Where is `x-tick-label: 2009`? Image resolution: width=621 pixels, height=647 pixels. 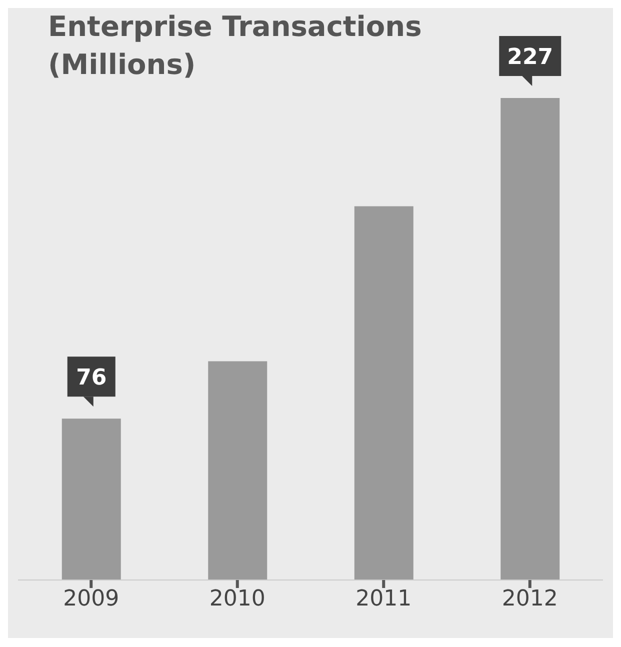
x-tick-label: 2009 is located at coordinates (91, 599).